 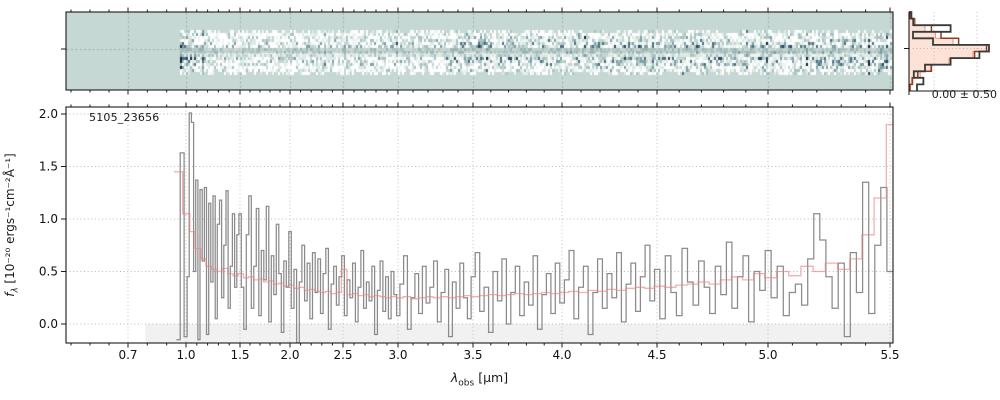 What do you see at coordinates (127, 355) in the screenshot?
I see `x-tick-label: 0.7` at bounding box center [127, 355].